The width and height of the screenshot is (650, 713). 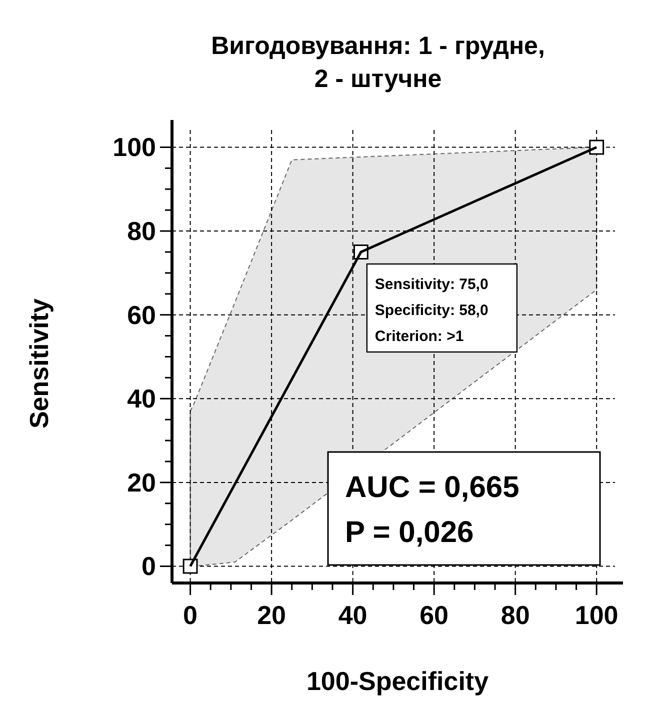 What do you see at coordinates (141, 482) in the screenshot?
I see `y-tick-label: 20` at bounding box center [141, 482].